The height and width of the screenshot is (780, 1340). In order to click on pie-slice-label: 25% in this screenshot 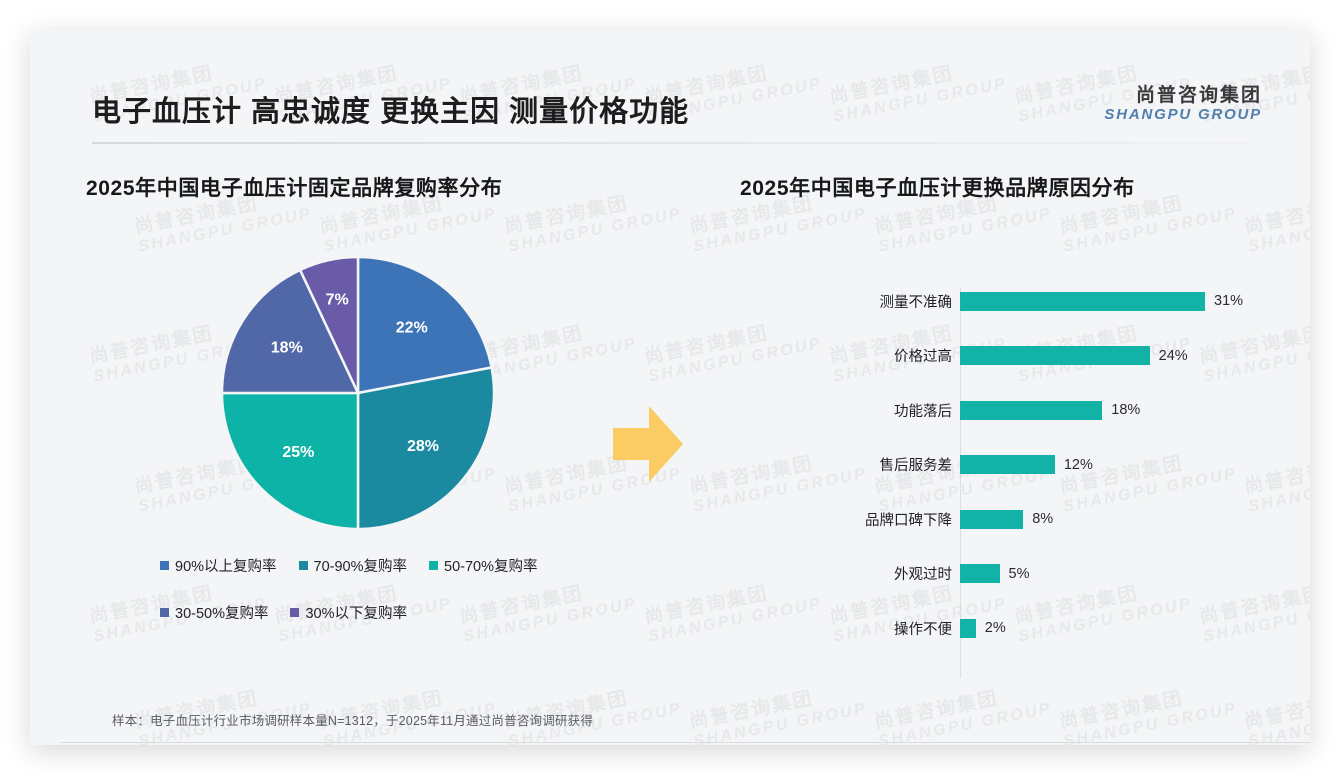, I will do `click(298, 452)`.